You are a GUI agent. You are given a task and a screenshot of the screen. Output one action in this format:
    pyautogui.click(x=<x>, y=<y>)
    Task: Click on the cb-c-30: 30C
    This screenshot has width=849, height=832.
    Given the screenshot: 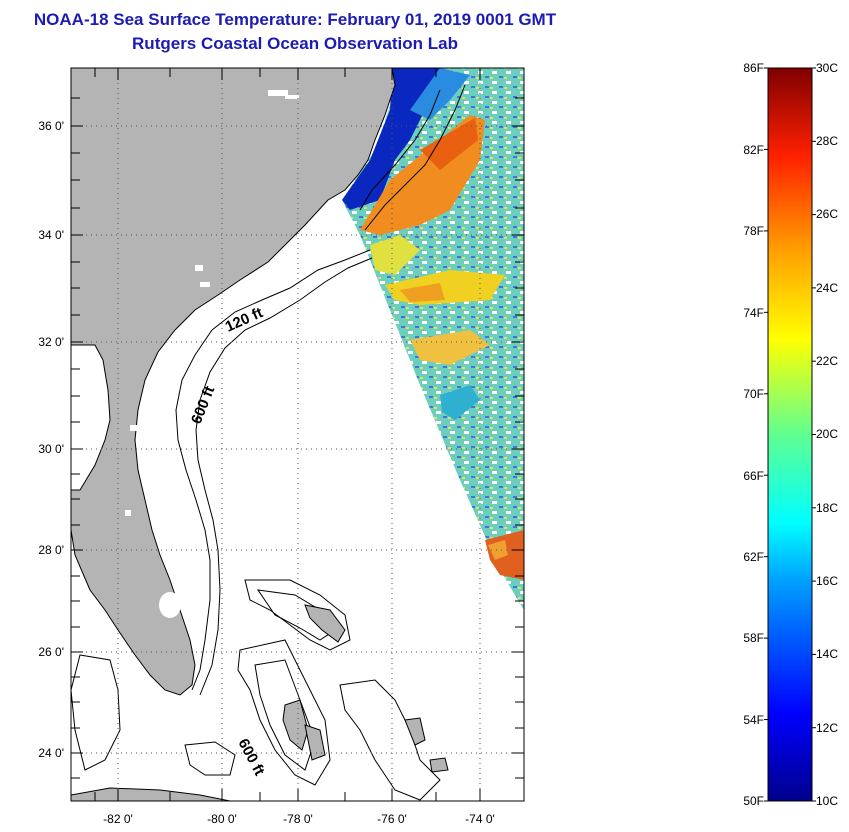 What is the action you would take?
    pyautogui.click(x=827, y=68)
    